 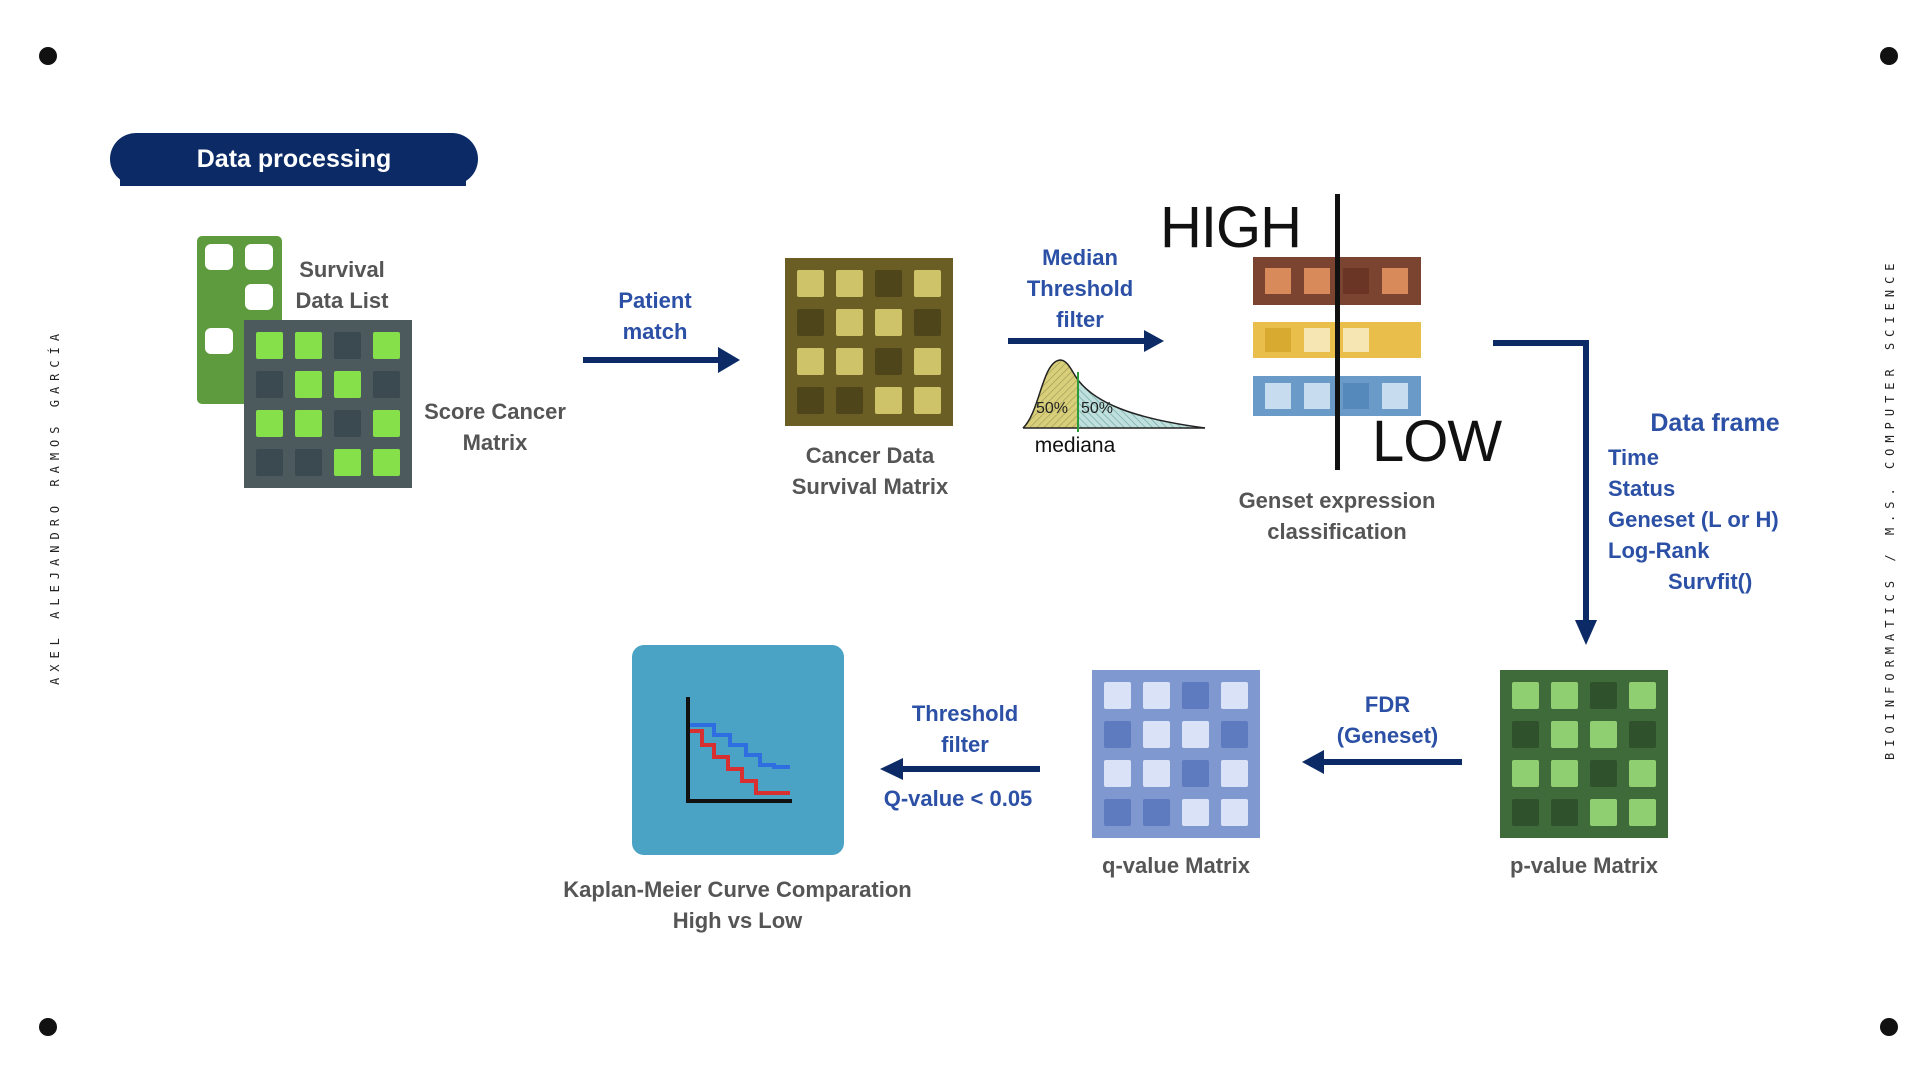 I want to click on corner-dot-top-left, so click(x=48, y=56).